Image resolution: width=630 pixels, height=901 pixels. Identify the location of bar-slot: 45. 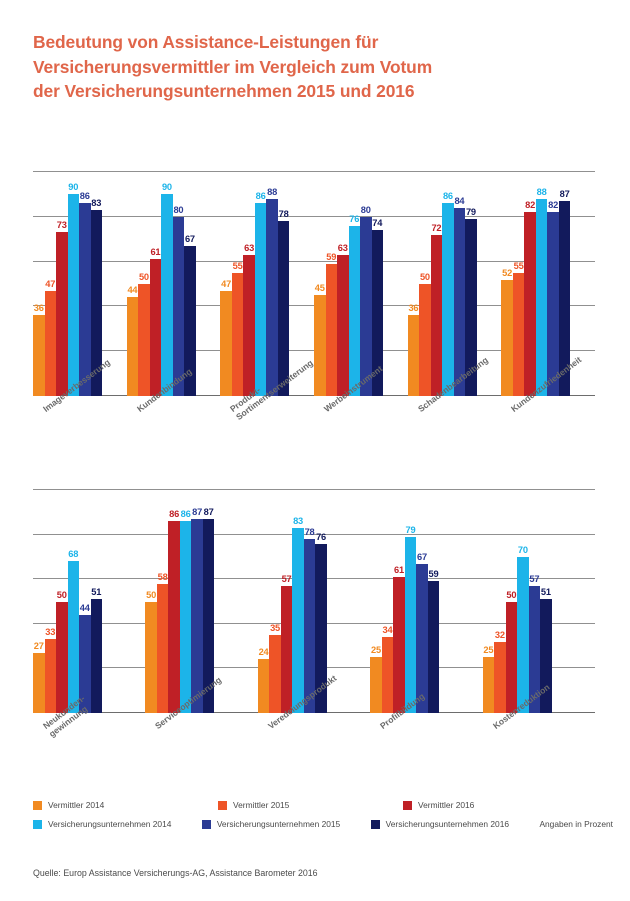
(320, 284).